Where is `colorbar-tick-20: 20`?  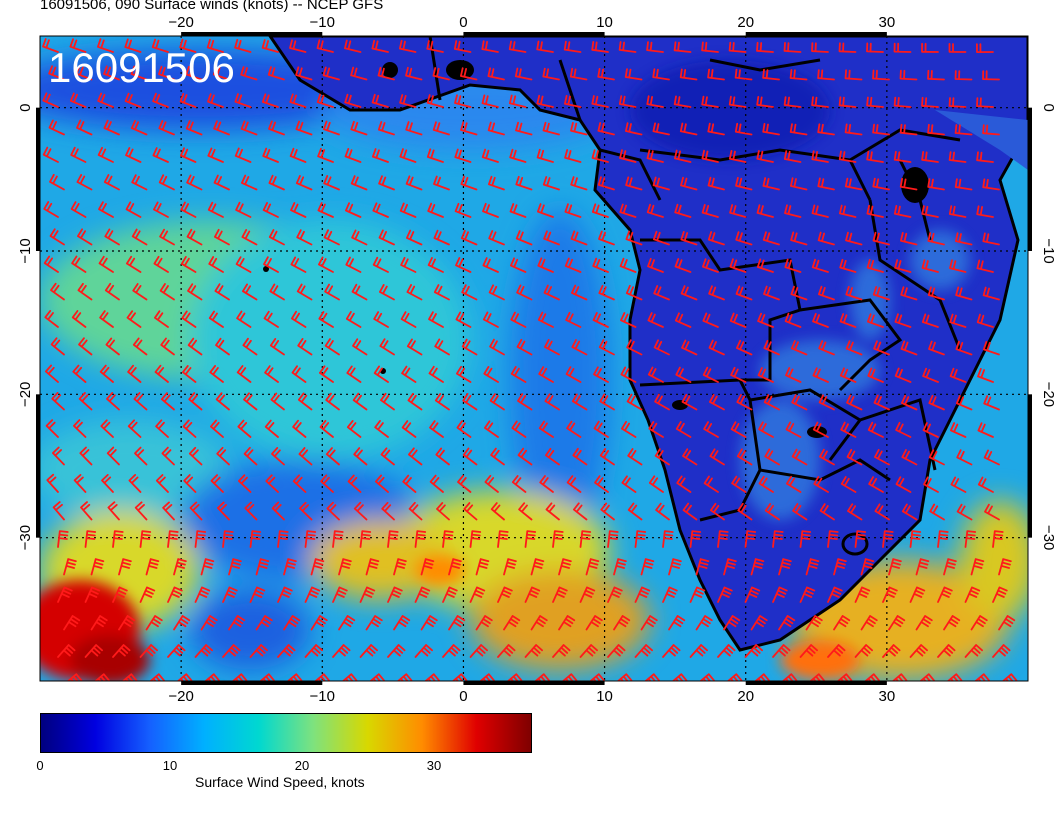
colorbar-tick-20: 20 is located at coordinates (302, 765).